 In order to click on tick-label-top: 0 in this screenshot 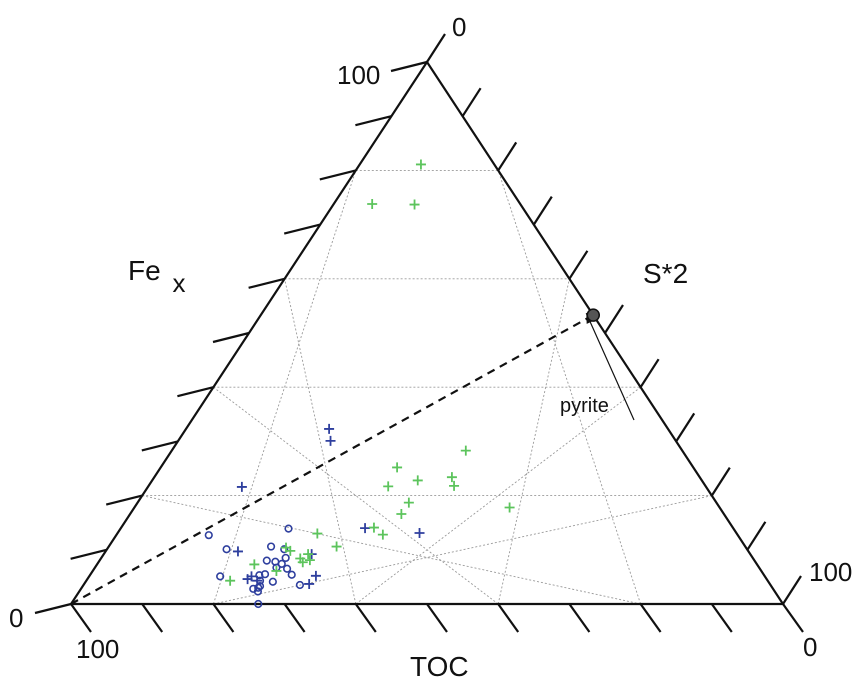, I will do `click(459, 27)`.